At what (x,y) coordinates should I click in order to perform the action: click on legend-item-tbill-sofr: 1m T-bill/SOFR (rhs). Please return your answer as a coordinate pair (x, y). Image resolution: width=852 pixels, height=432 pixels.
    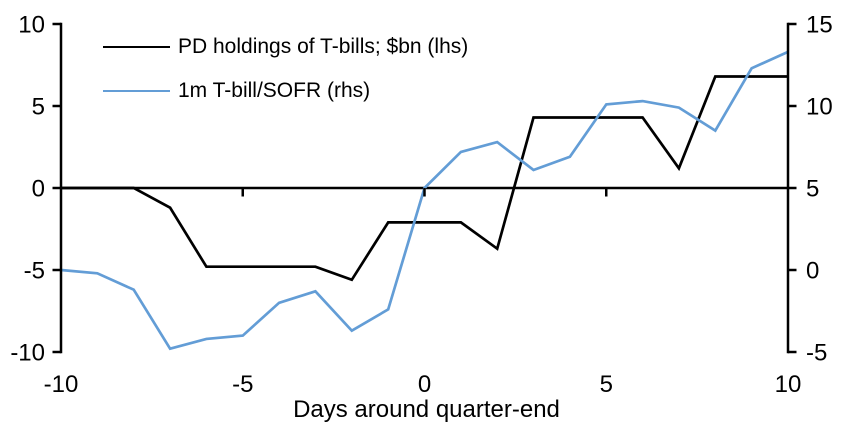
    Looking at the image, I should click on (285, 90).